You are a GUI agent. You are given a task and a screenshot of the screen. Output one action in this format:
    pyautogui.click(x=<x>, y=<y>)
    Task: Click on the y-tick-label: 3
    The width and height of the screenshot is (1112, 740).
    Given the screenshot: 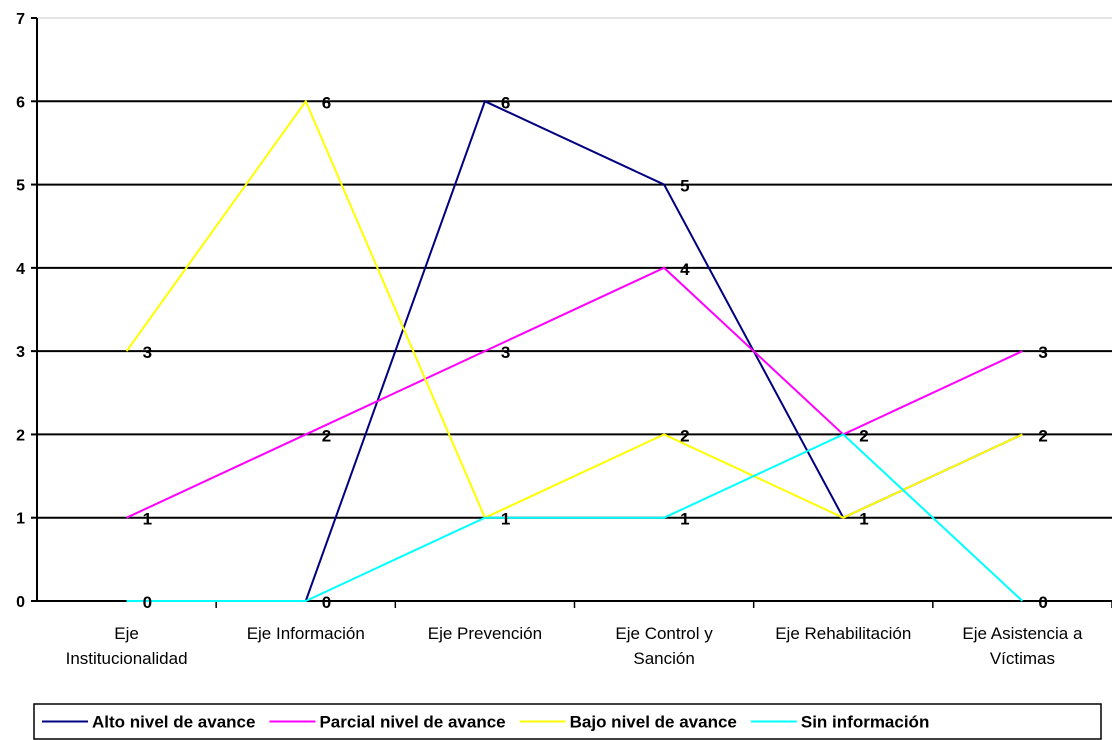 What is the action you would take?
    pyautogui.click(x=20, y=352)
    